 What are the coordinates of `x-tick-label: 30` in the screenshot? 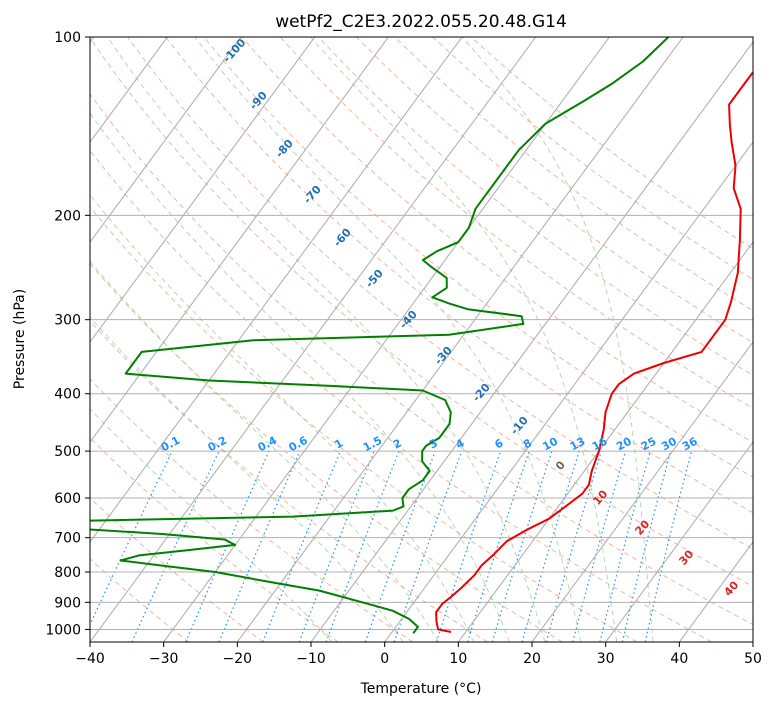 It's located at (606, 659).